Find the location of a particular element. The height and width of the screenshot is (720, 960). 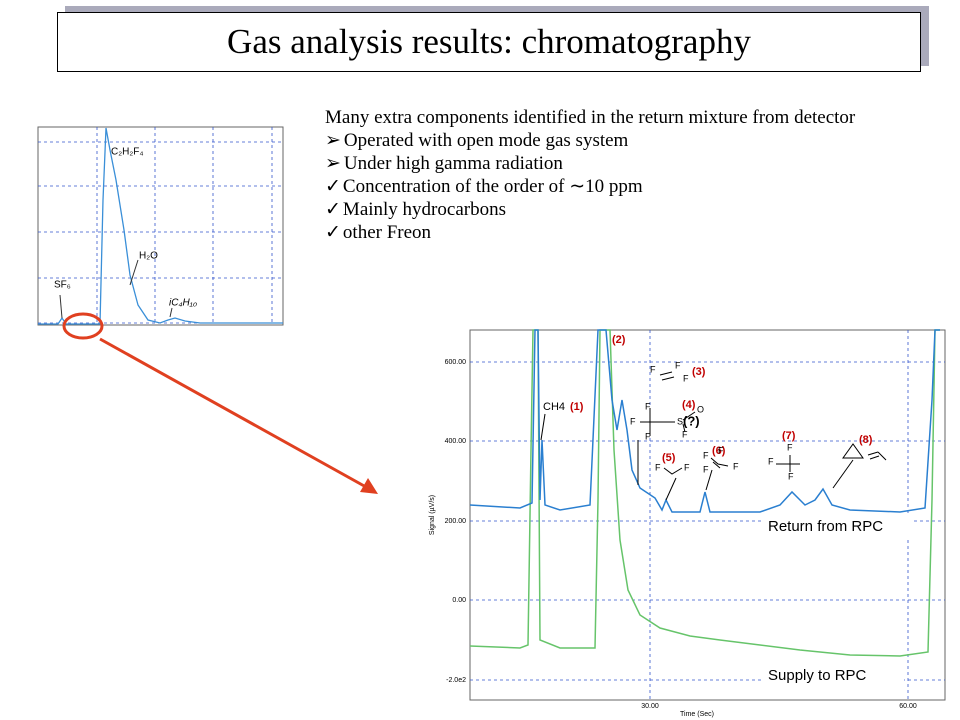

molecule-atom: O is located at coordinates (700, 409).